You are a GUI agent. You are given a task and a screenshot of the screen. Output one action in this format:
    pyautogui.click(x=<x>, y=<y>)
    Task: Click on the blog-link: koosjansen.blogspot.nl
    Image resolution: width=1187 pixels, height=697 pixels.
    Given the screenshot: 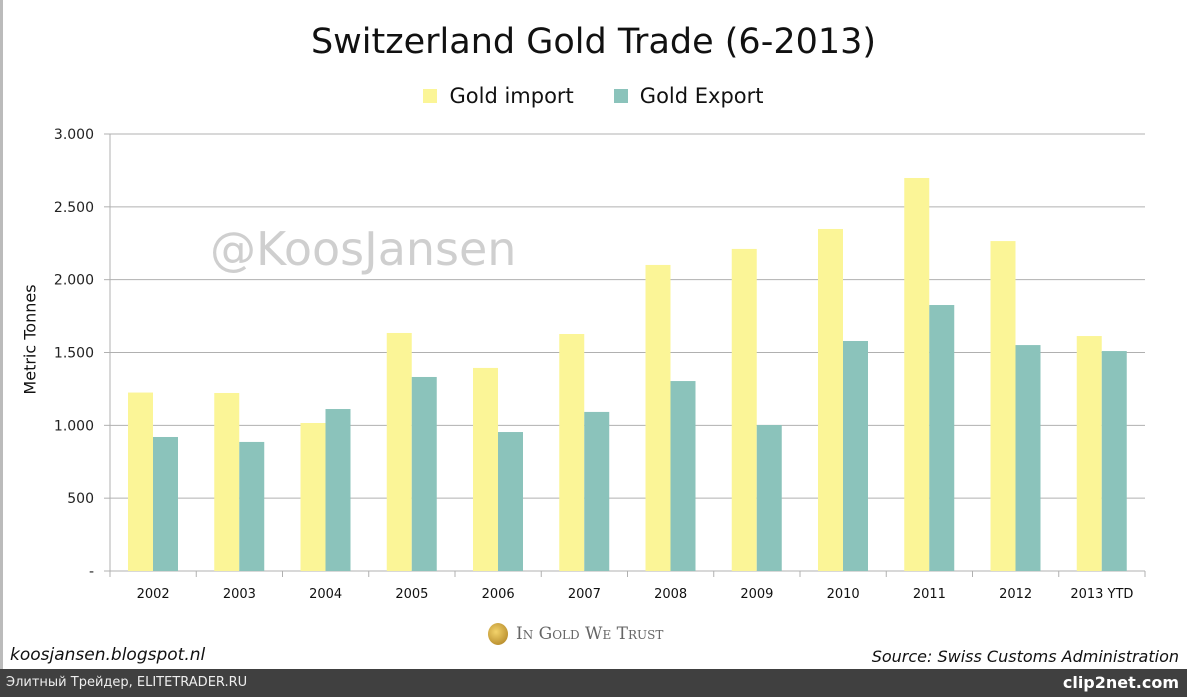 What is the action you would take?
    pyautogui.click(x=108, y=655)
    